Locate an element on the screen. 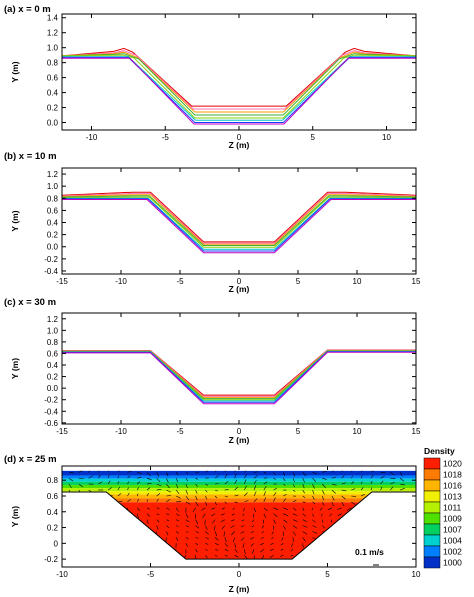  panel-c-x-tick-label: 15 is located at coordinates (416, 431).